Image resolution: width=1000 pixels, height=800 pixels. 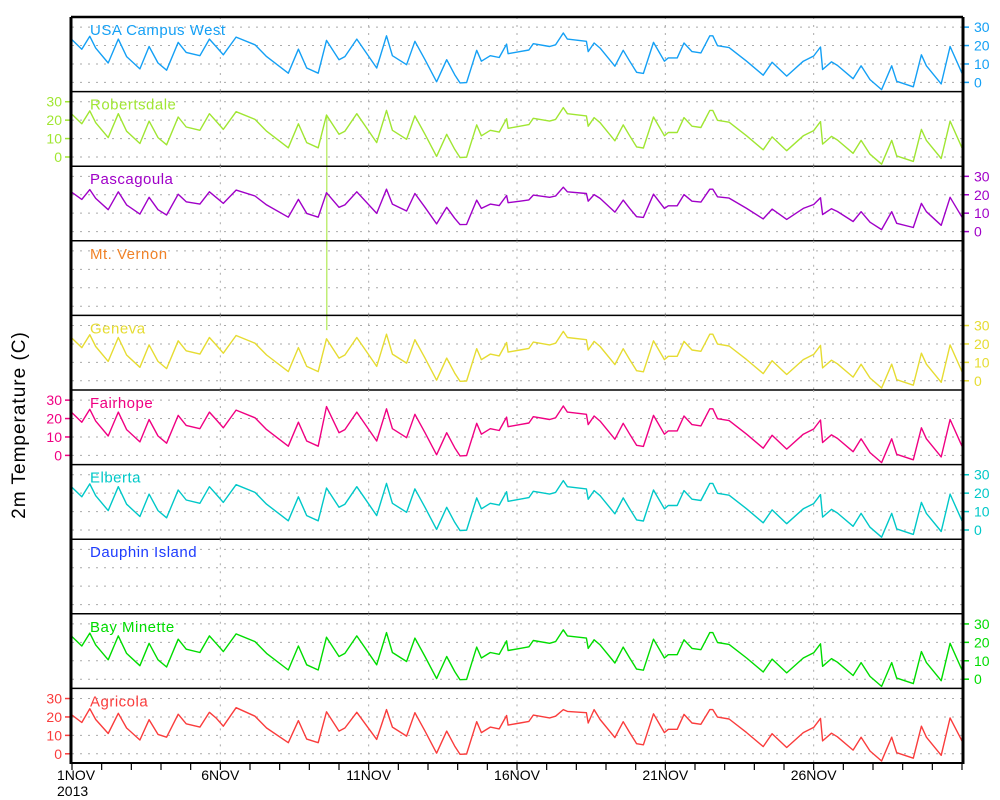 What do you see at coordinates (814, 775) in the screenshot?
I see `x-tick-label: 26NOV` at bounding box center [814, 775].